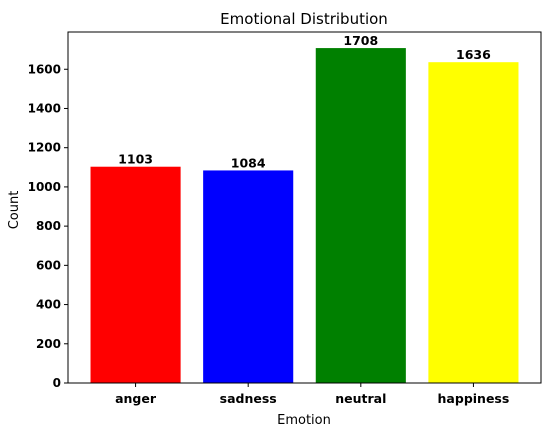  What do you see at coordinates (44, 108) in the screenshot?
I see `y-tick-label-1400: 1400` at bounding box center [44, 108].